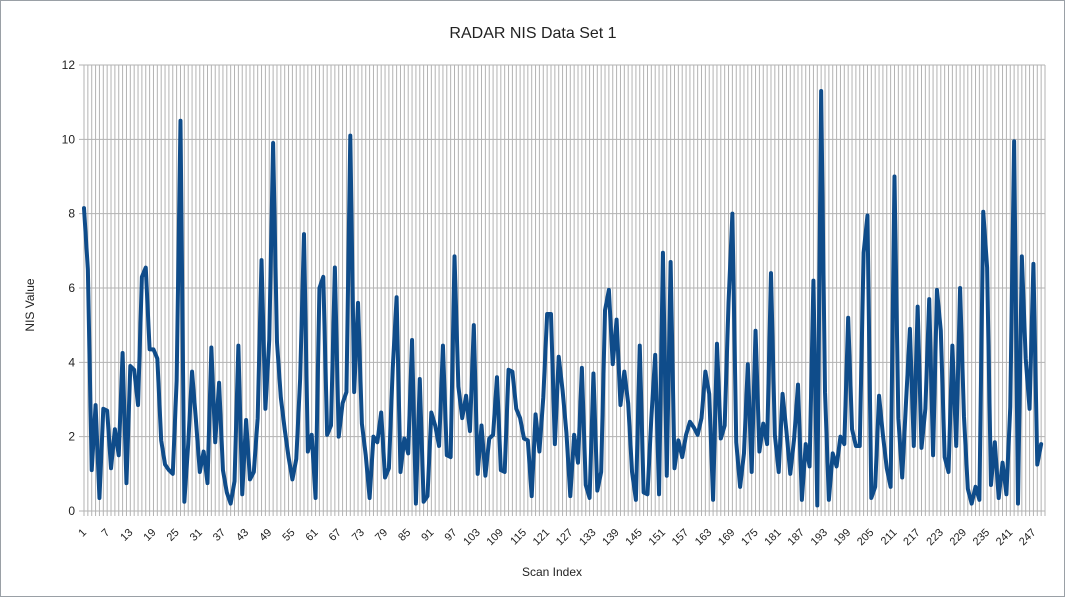  What do you see at coordinates (532, 33) in the screenshot?
I see `chart-title: RADAR NIS Data Set 1` at bounding box center [532, 33].